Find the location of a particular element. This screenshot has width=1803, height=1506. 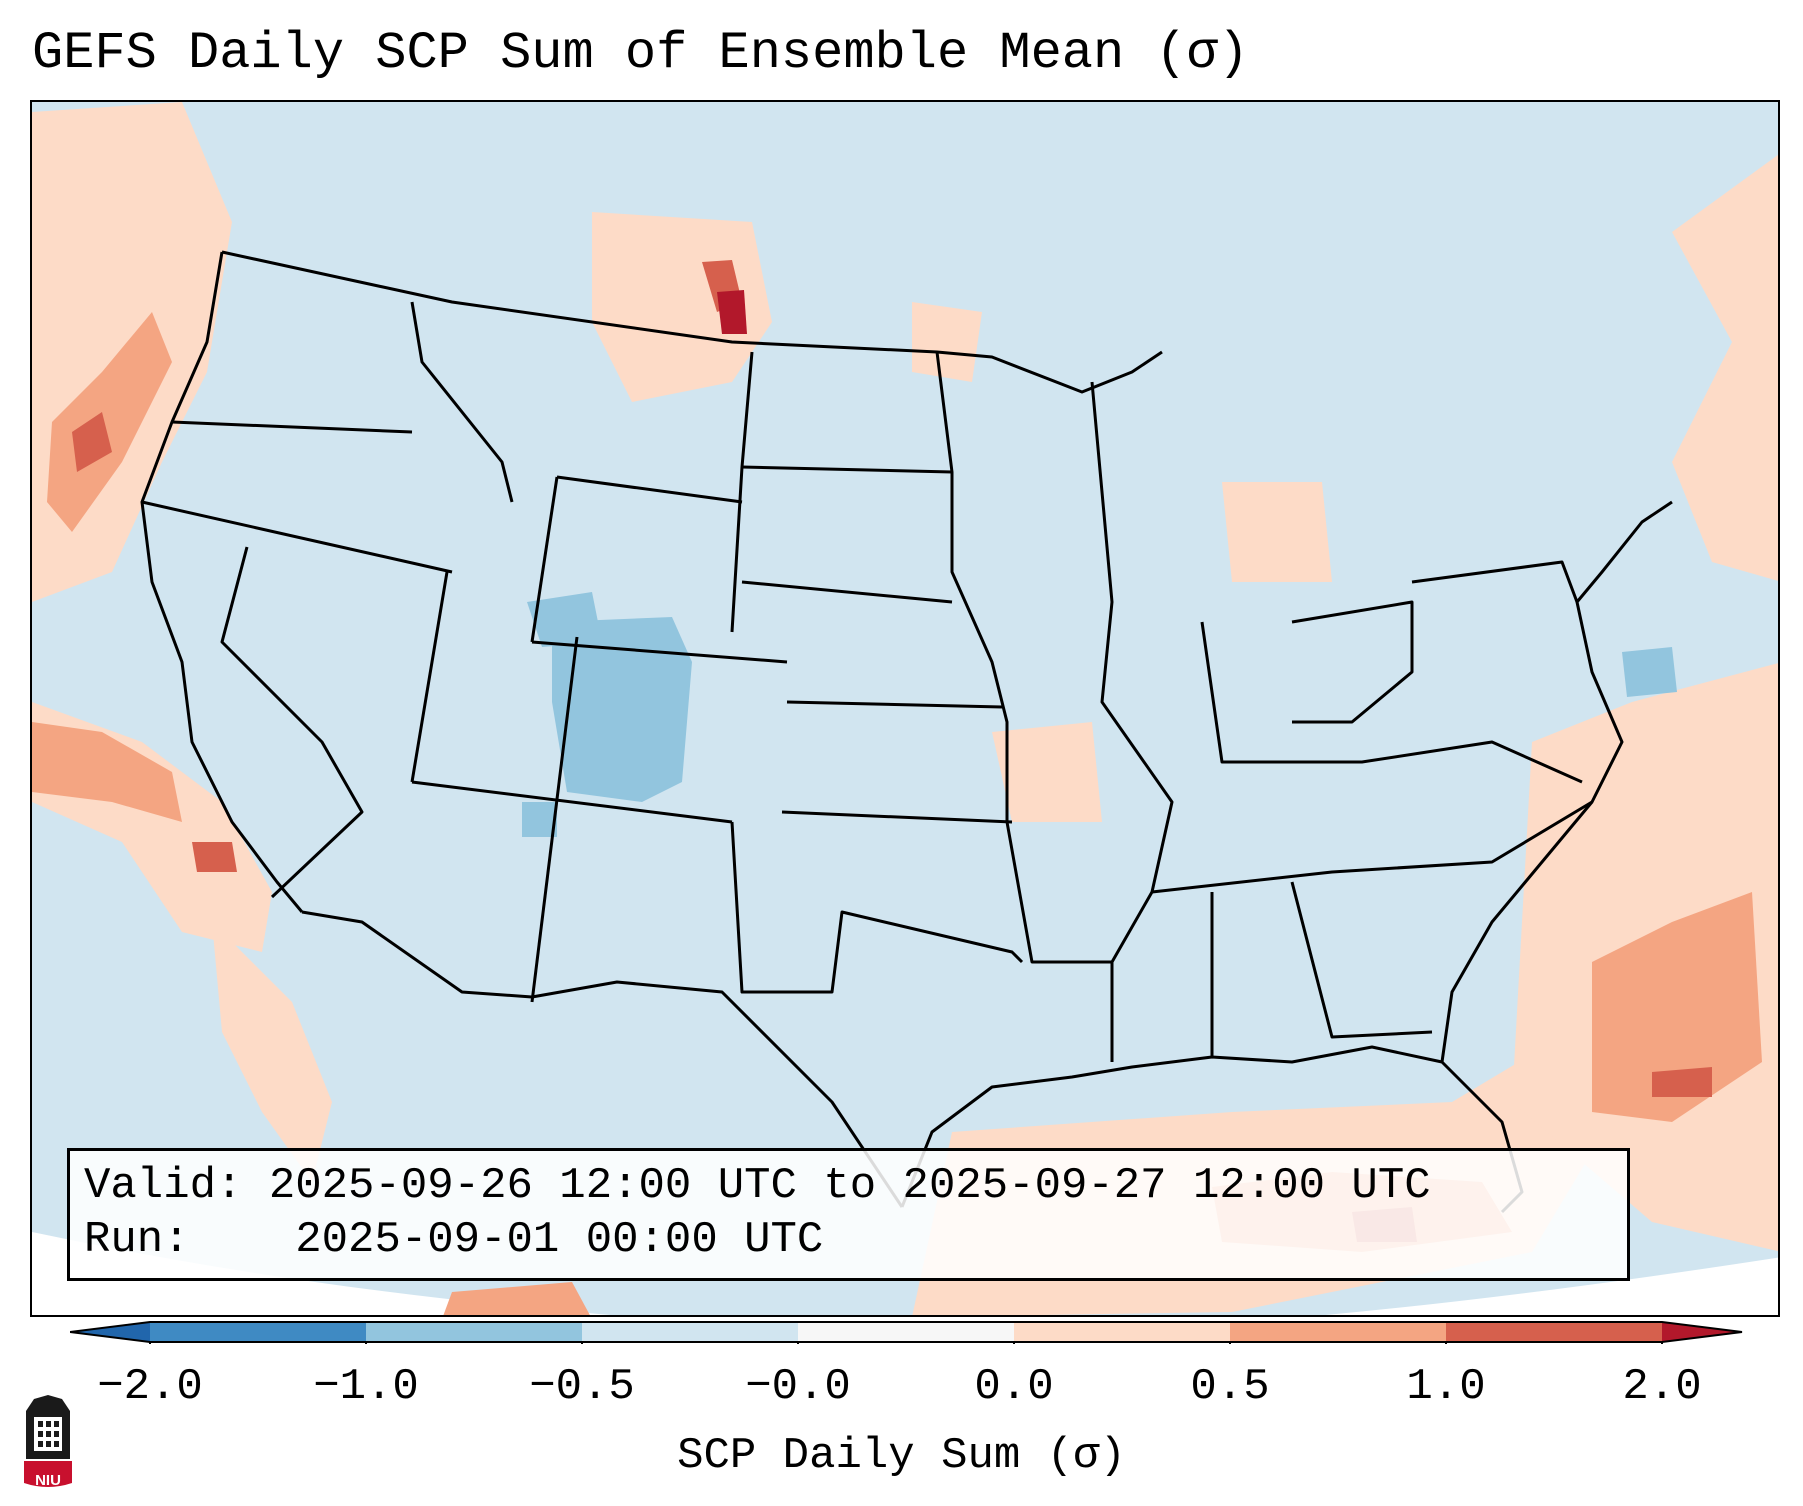

niu-logo-text: NIU is located at coordinates (48, 1480).